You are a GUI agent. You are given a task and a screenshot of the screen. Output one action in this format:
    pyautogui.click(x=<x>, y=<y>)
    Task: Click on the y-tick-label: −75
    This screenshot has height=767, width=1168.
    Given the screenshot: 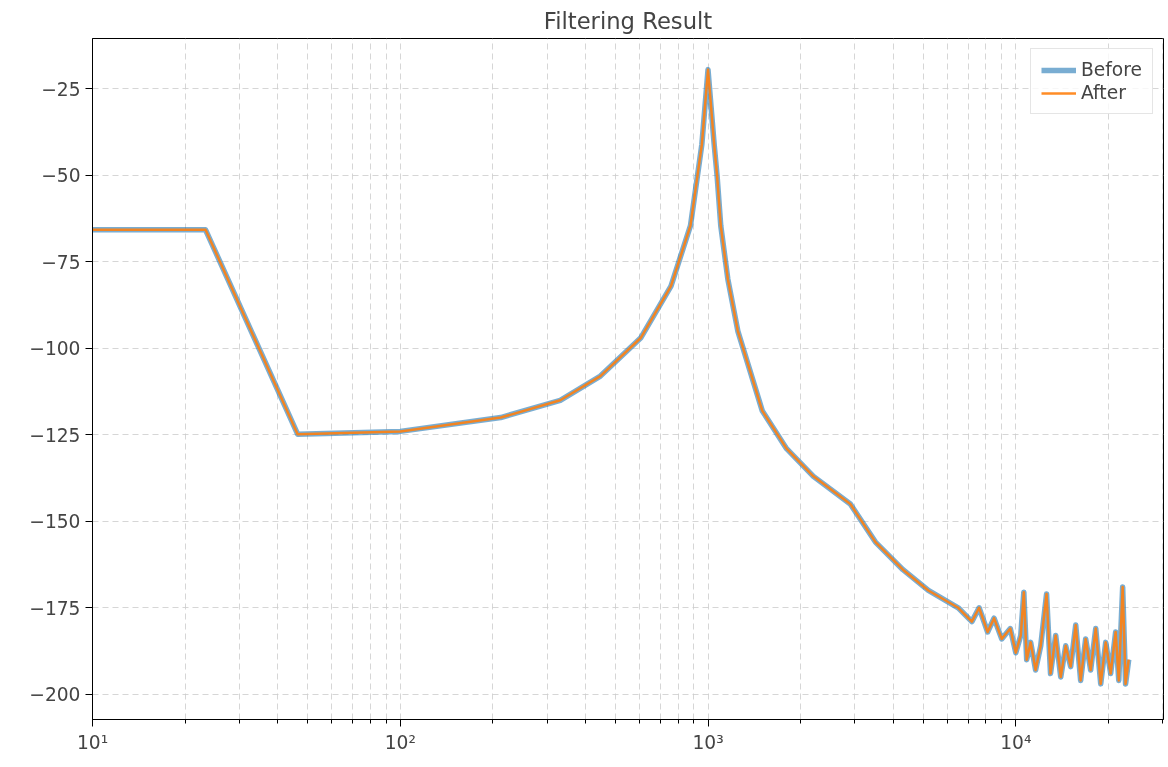 What is the action you would take?
    pyautogui.click(x=61, y=262)
    